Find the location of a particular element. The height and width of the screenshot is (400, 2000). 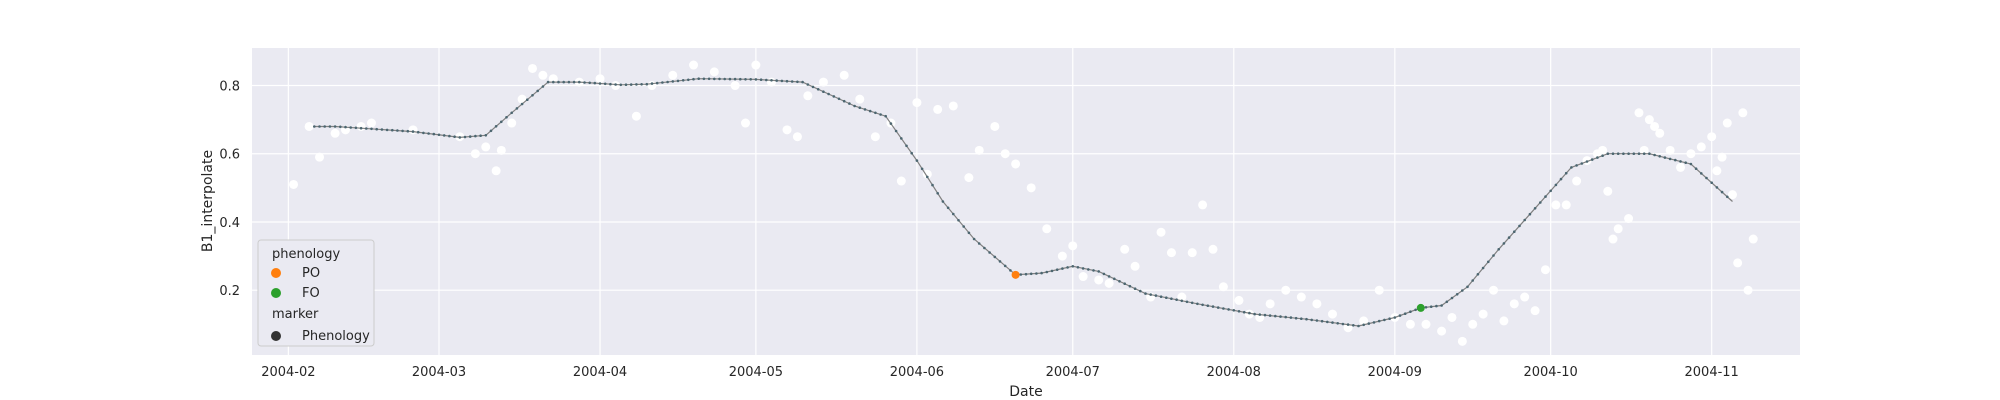

x-tick-label: 2004-07 is located at coordinates (1073, 372).